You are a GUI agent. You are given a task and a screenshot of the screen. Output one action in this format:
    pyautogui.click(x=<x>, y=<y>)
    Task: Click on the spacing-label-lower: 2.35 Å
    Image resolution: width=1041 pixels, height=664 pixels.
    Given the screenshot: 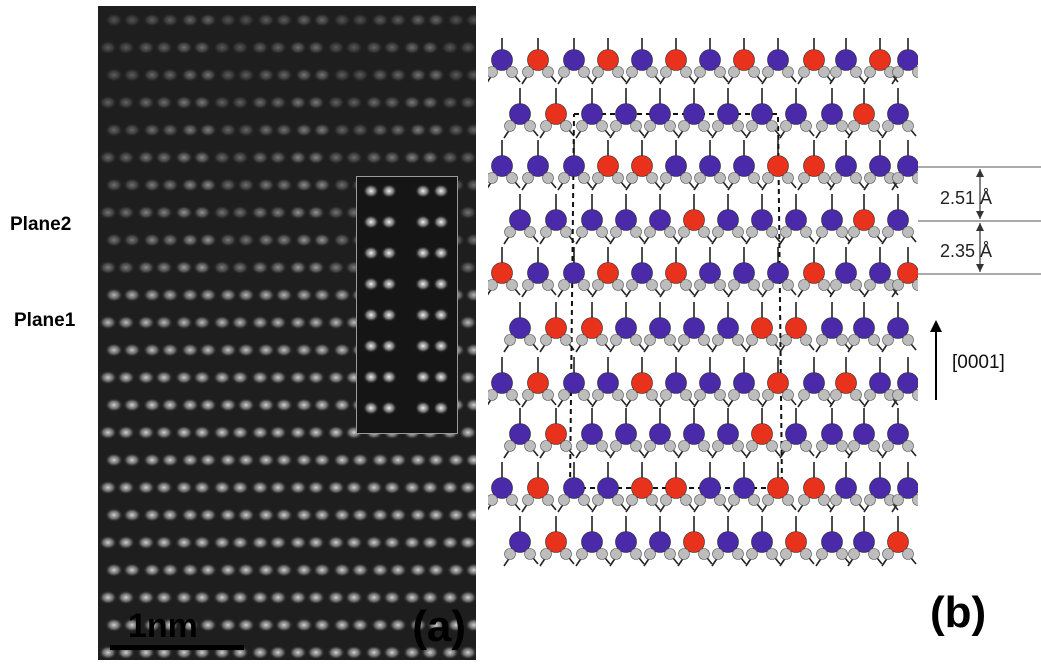 What is the action you would take?
    pyautogui.click(x=966, y=251)
    